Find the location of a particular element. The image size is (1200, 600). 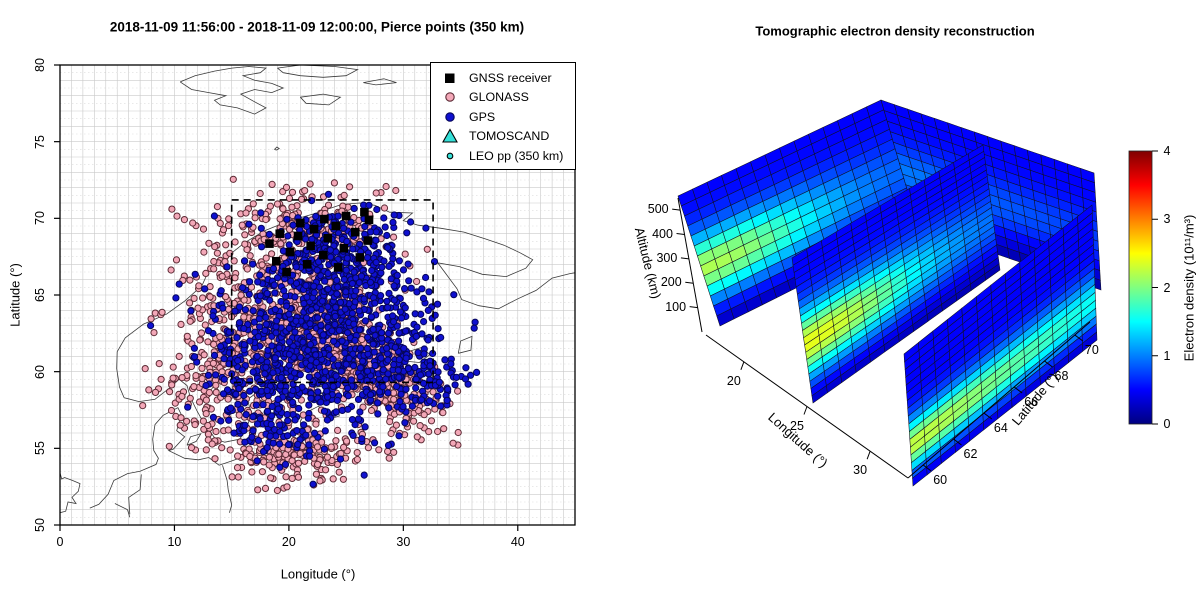

map-ytick-50: 50 is located at coordinates (40, 525).